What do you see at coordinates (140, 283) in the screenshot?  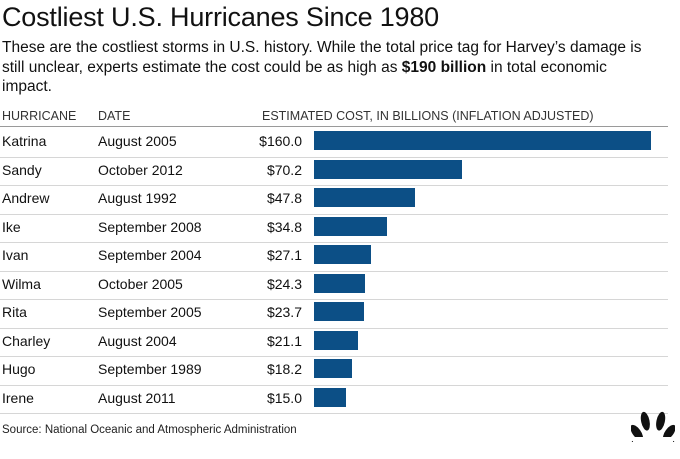 I see `hurricane-date: October 2005` at bounding box center [140, 283].